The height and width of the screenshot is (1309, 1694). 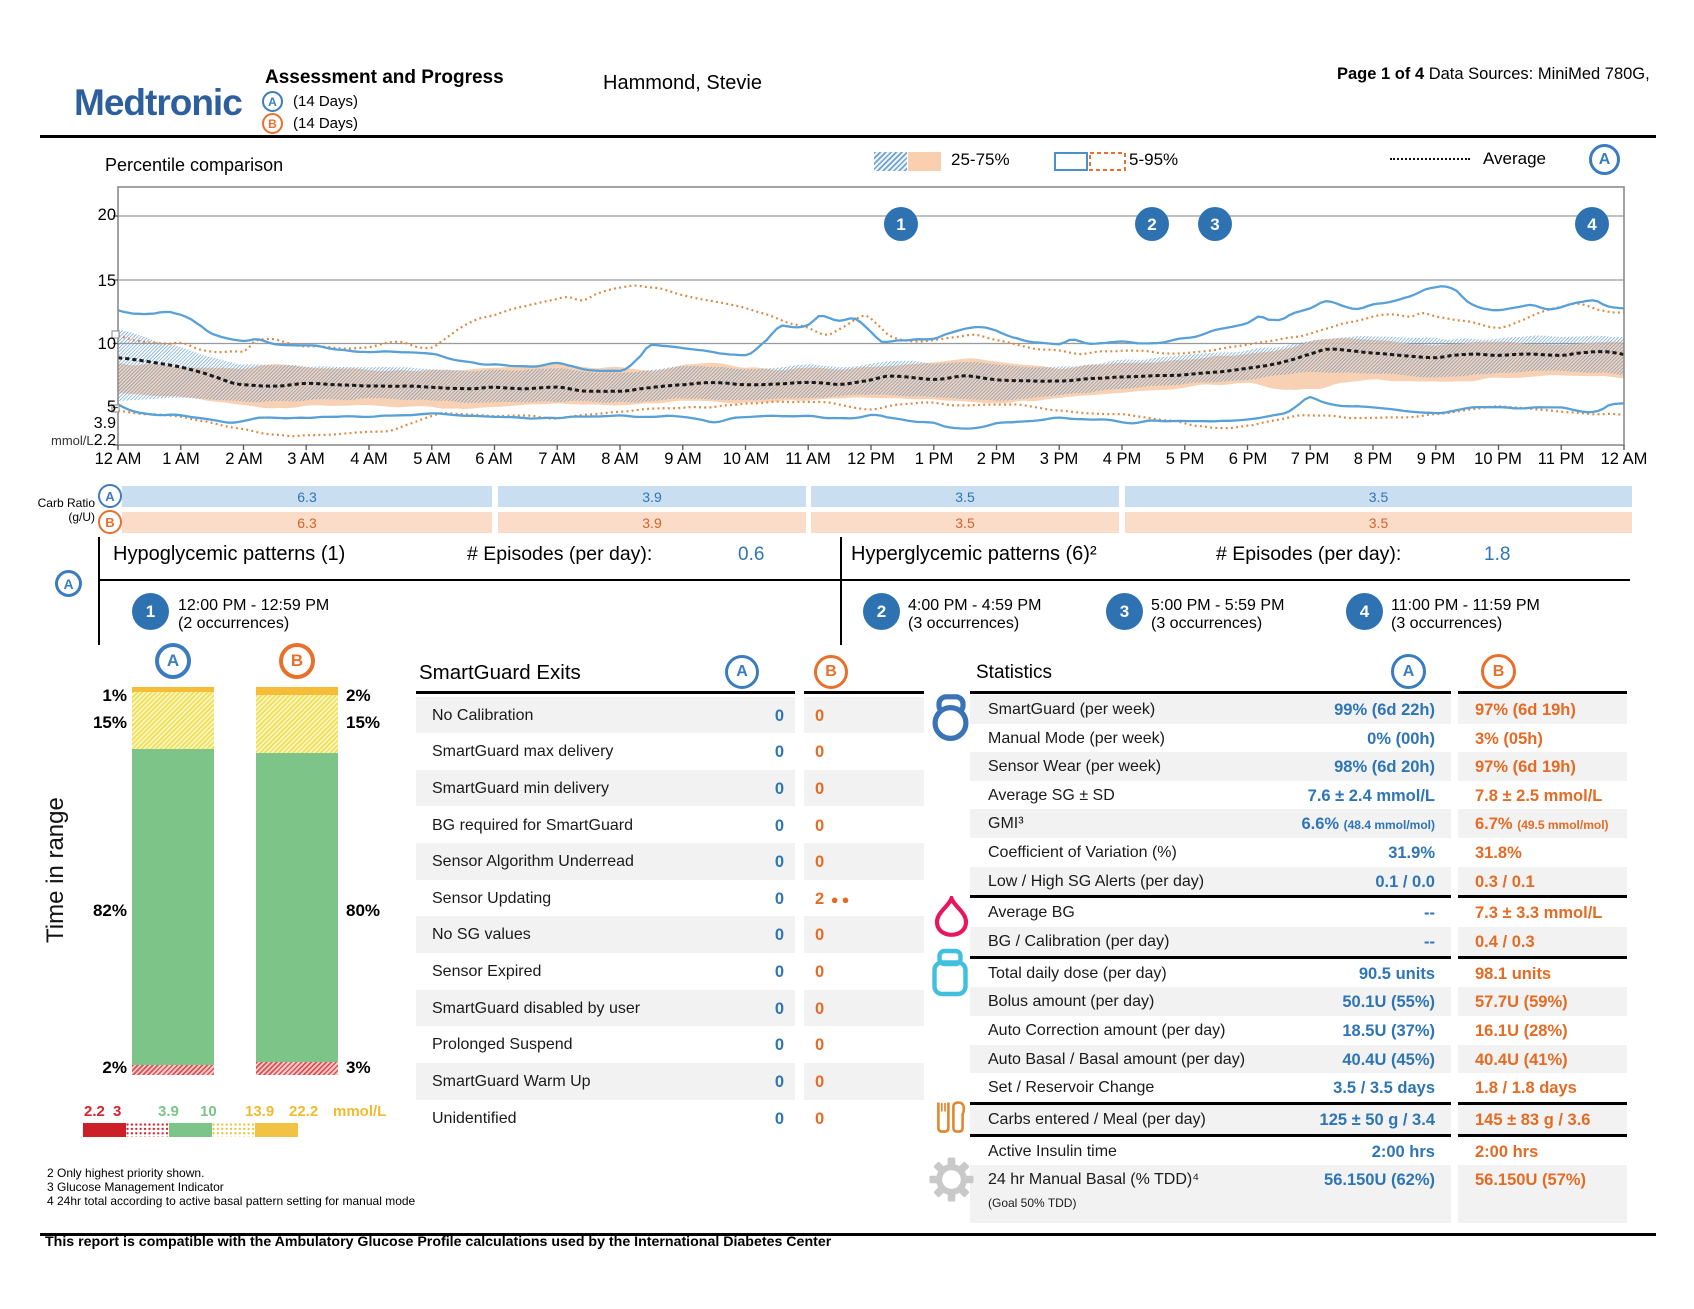 What do you see at coordinates (1592, 224) in the screenshot?
I see `svg-text: 4` at bounding box center [1592, 224].